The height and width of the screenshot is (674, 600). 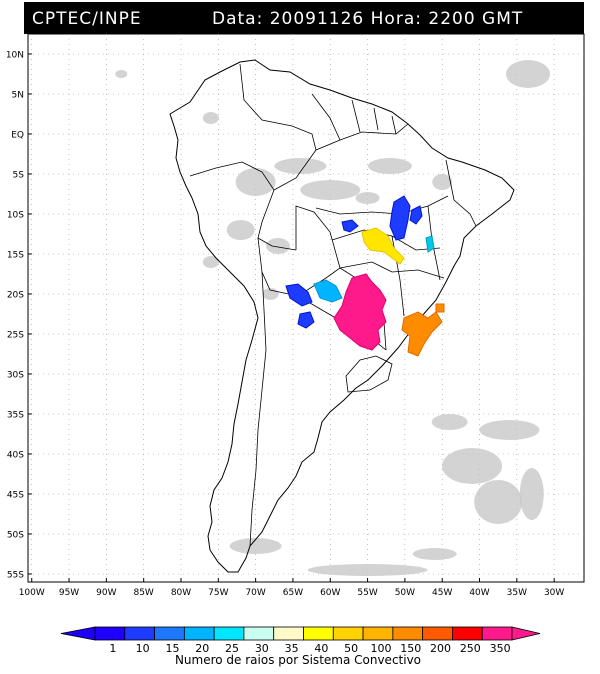 What do you see at coordinates (405, 593) in the screenshot?
I see `lon-tick-label: 50W` at bounding box center [405, 593].